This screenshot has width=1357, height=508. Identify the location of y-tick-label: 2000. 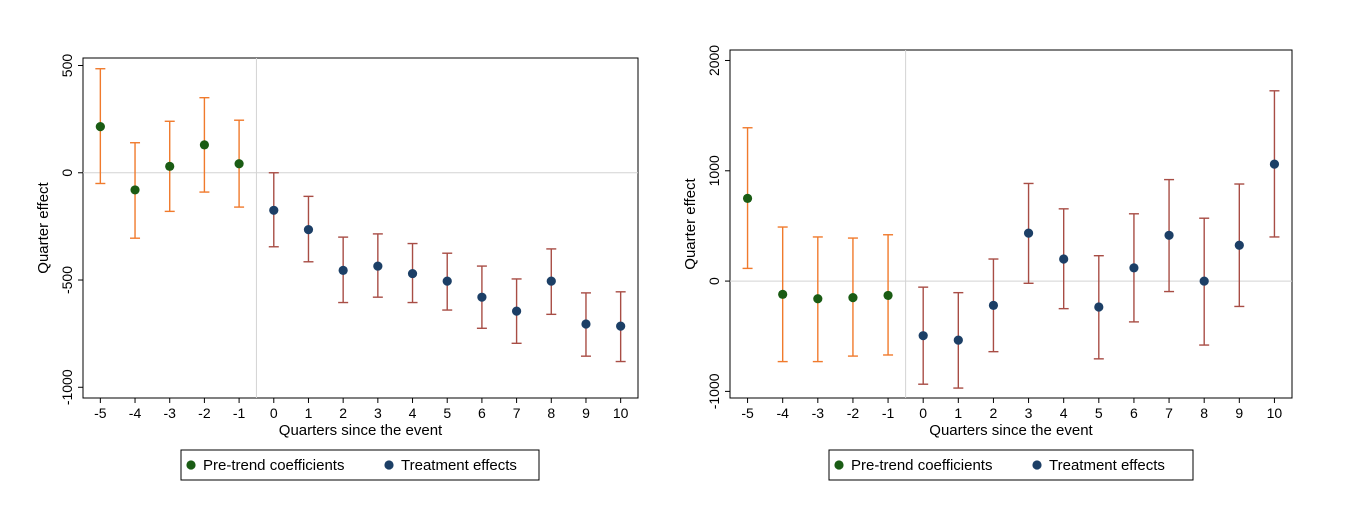
(714, 60).